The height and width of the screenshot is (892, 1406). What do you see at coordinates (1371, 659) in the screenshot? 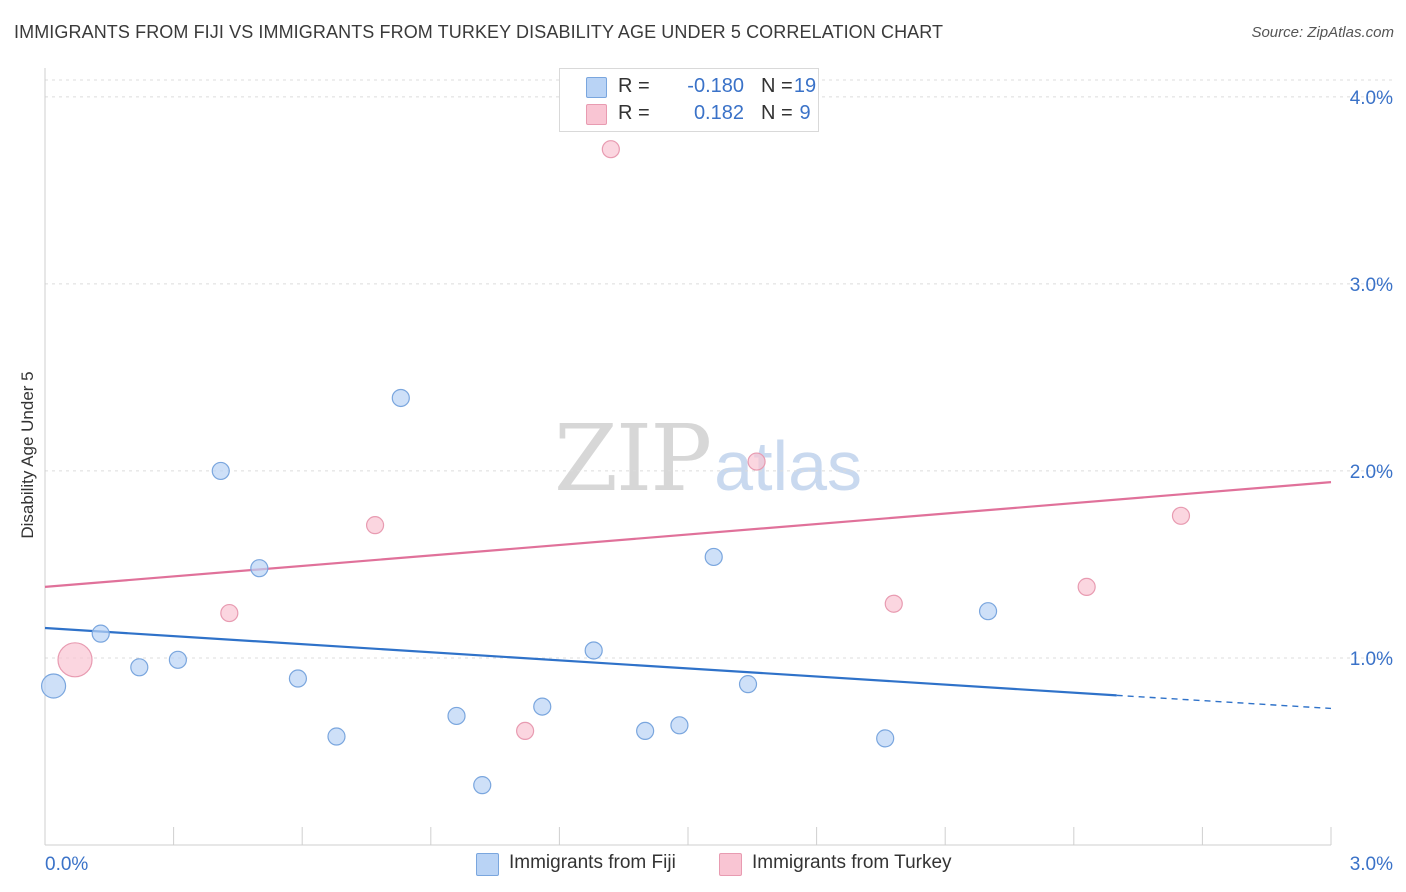
I see `y-tick-label-0: 1.0%` at bounding box center [1371, 659].